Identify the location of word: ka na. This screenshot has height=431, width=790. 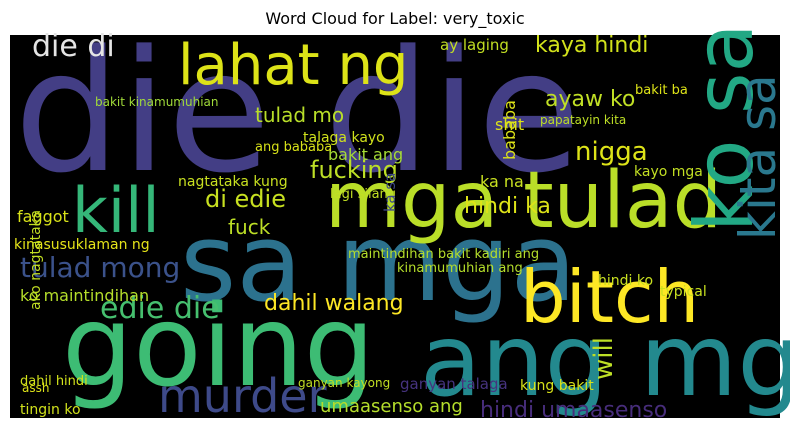
(502, 181).